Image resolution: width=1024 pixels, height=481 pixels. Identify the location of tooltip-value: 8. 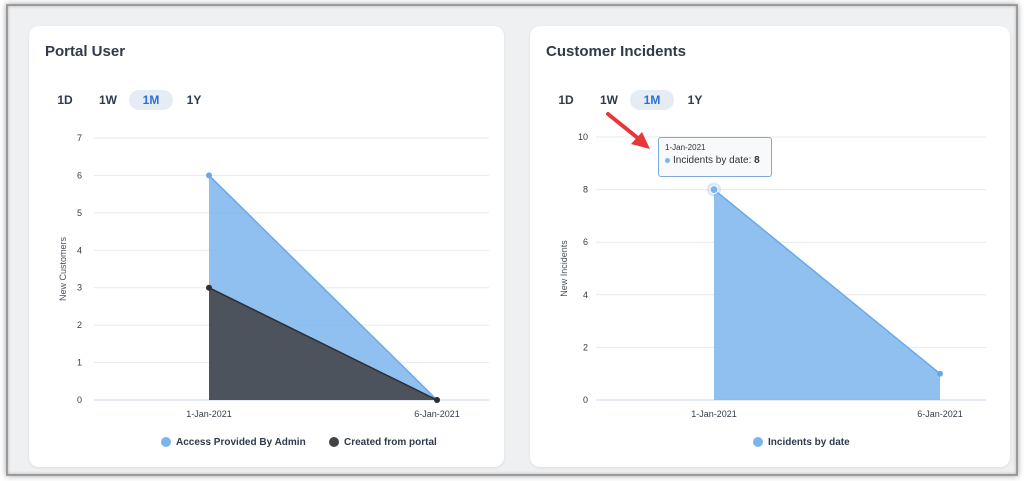
(757, 160).